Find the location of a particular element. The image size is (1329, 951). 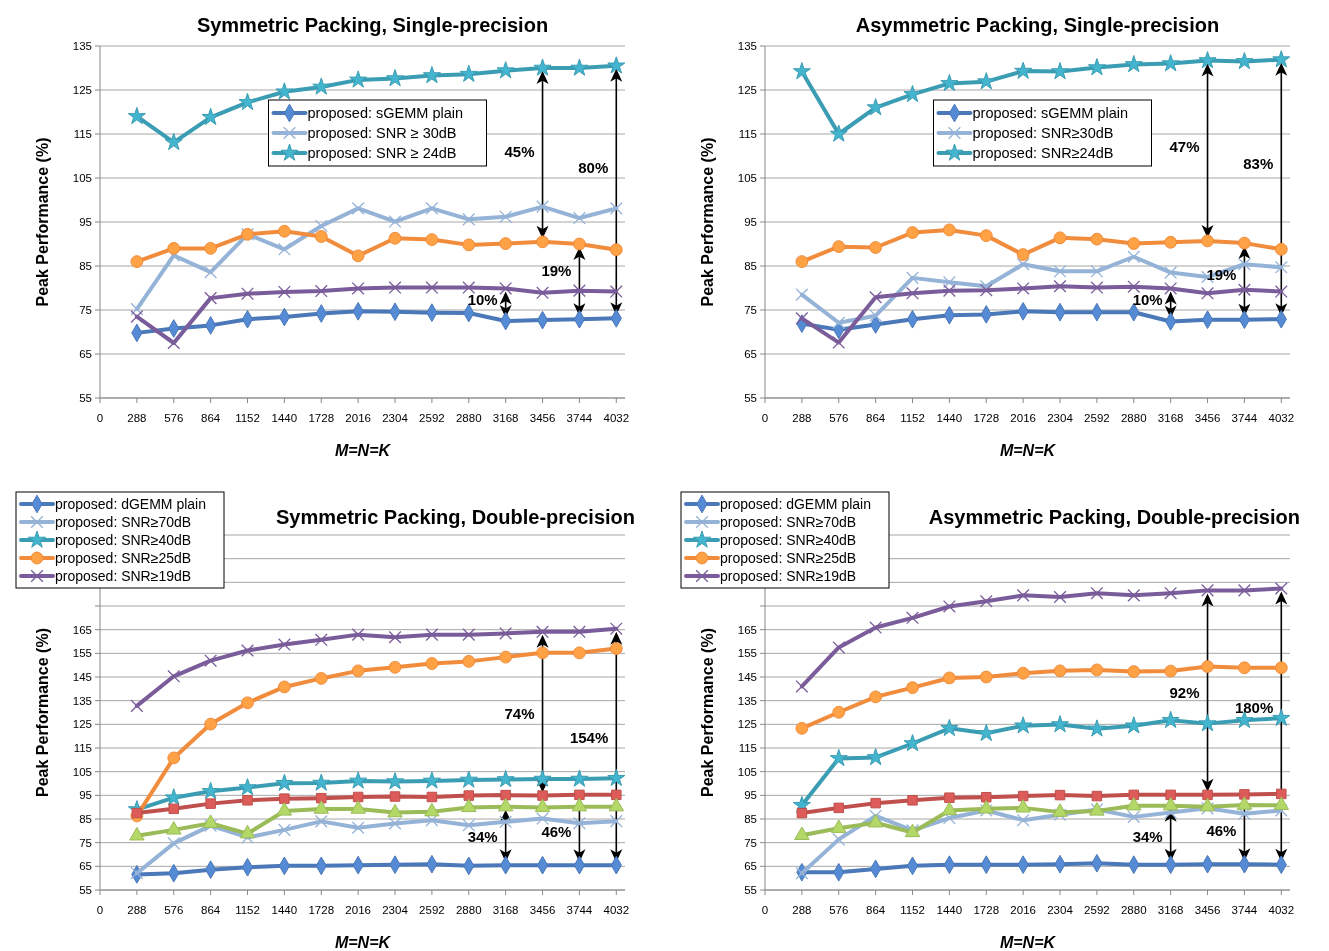

legend-label: proposed: SNR≥19dB is located at coordinates (123, 575).